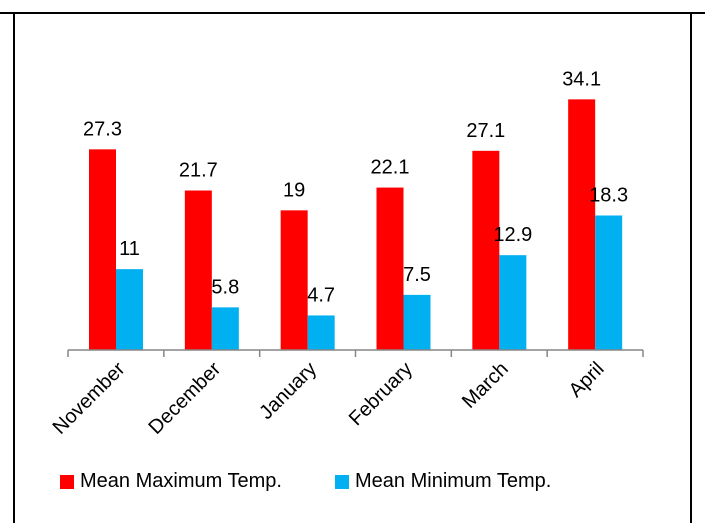  What do you see at coordinates (198, 171) in the screenshot?
I see `data-label-max-december: 21.7` at bounding box center [198, 171].